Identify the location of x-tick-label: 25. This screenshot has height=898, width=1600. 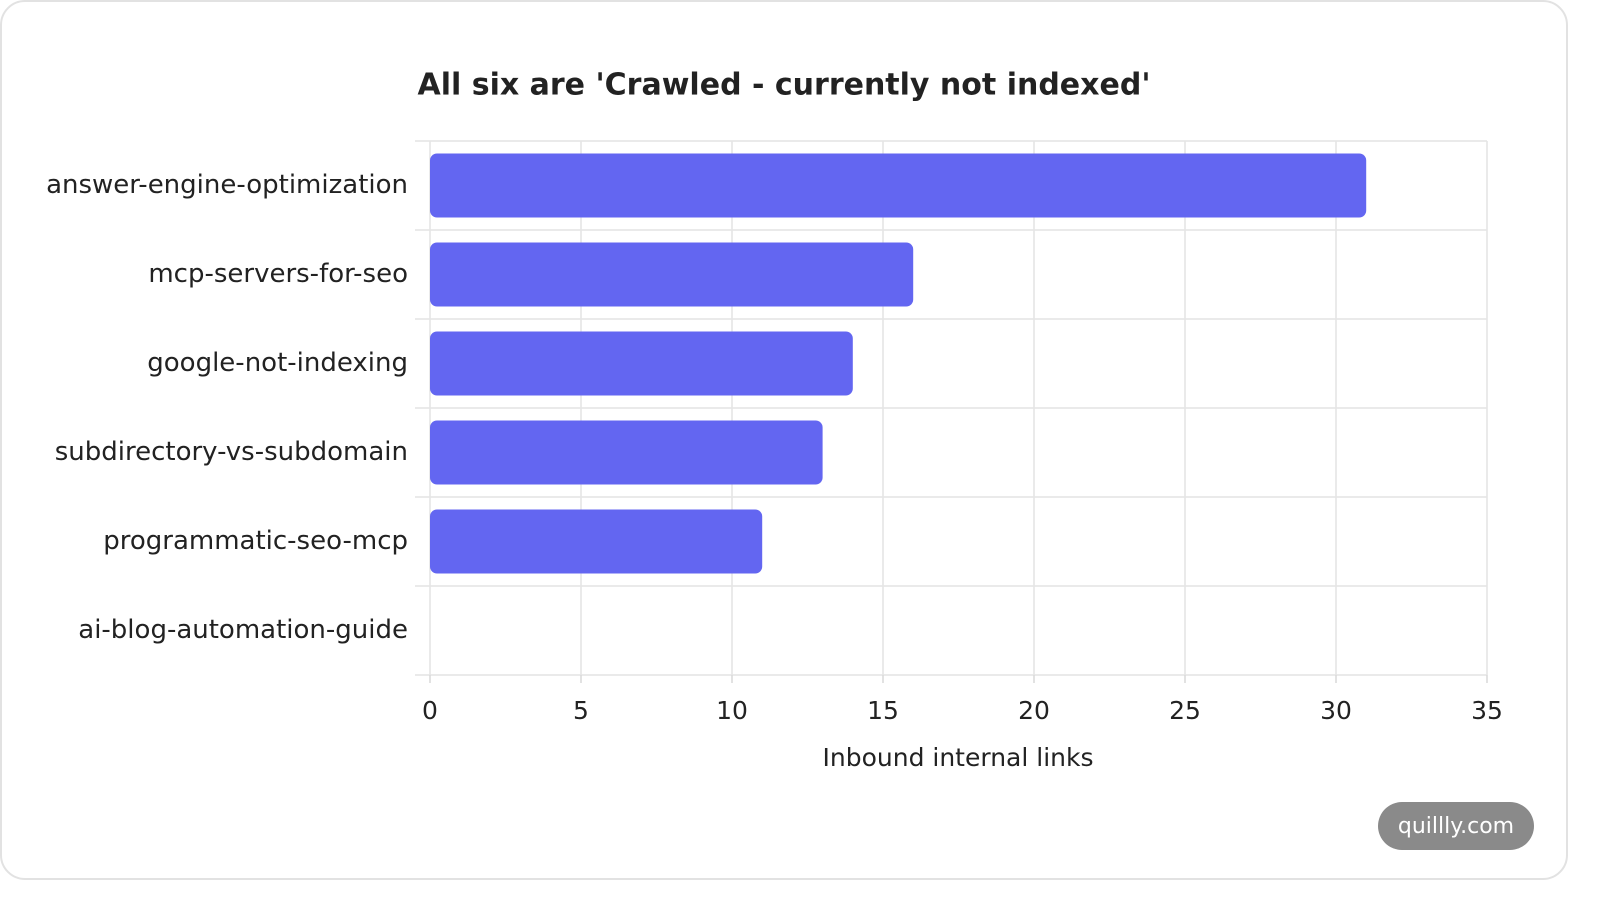
(1185, 710).